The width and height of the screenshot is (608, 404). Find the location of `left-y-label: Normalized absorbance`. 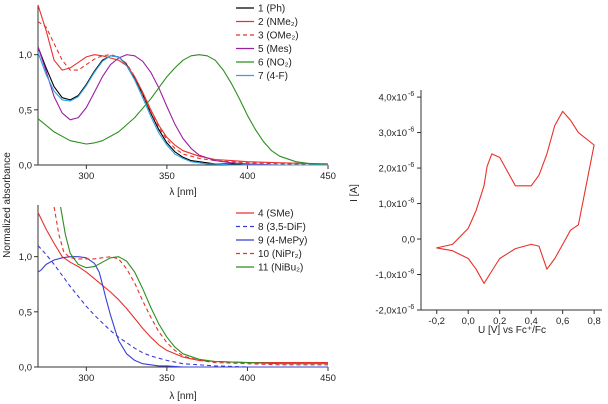

left-y-label: Normalized absorbance is located at coordinates (7, 205).